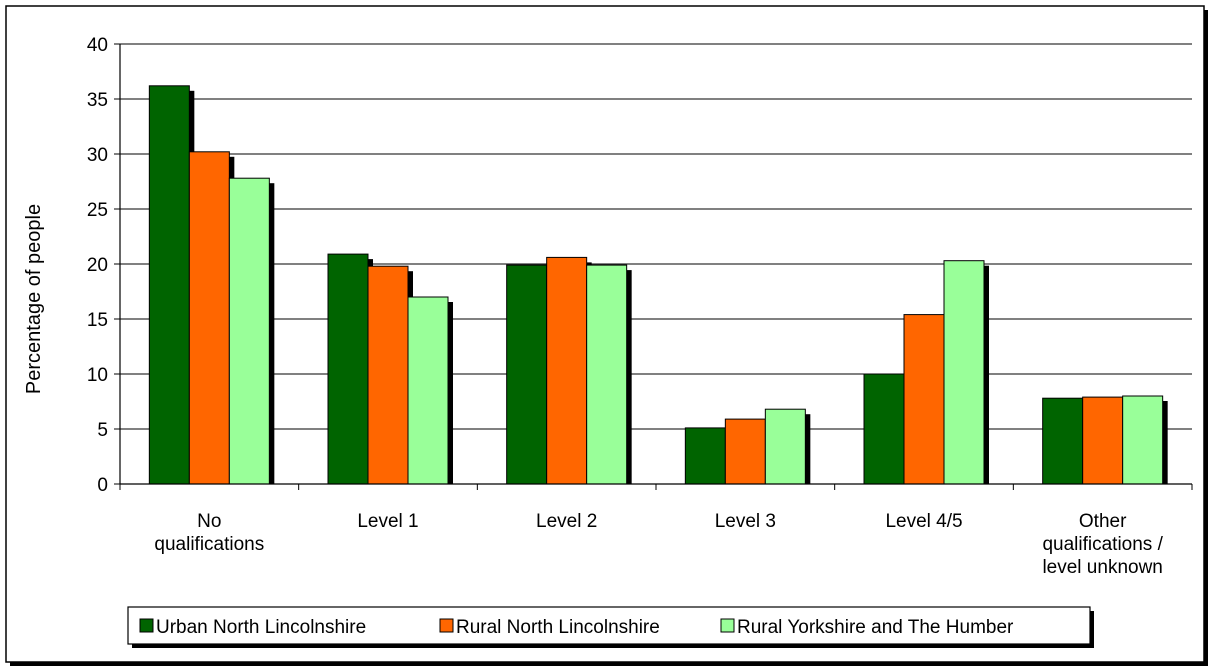 The image size is (1213, 672). What do you see at coordinates (97, 265) in the screenshot?
I see `y-tick-label: 20` at bounding box center [97, 265].